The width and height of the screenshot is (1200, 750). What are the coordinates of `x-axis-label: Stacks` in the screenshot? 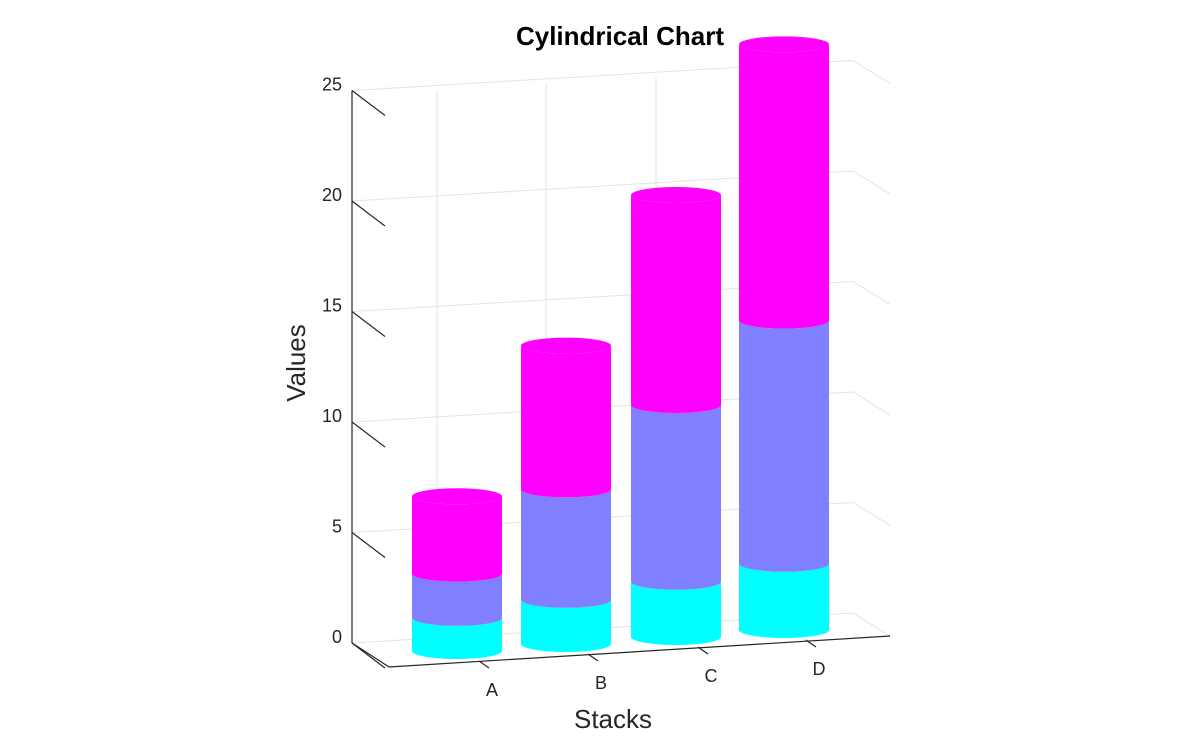 It's located at (613, 719).